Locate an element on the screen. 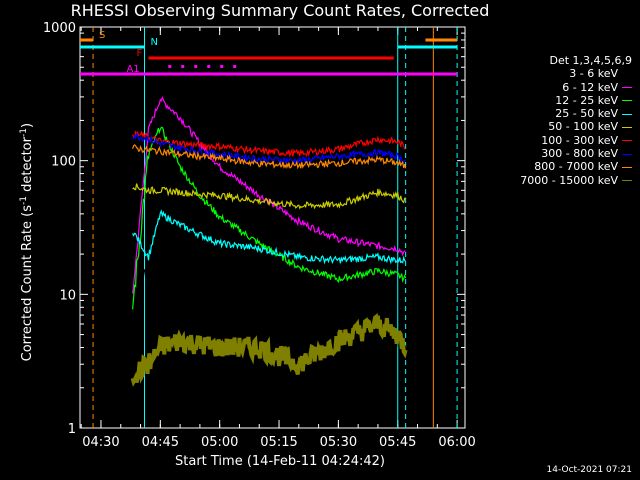  legend-entry: 12 - 25 keV is located at coordinates (576, 100).